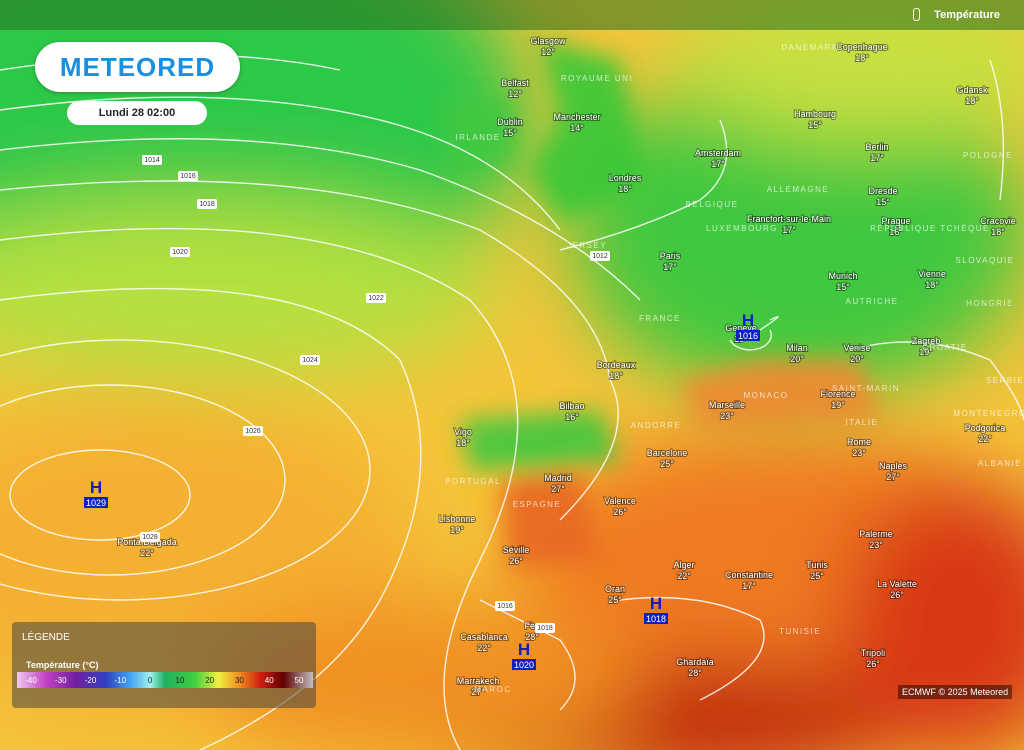  What do you see at coordinates (165, 680) in the screenshot?
I see `color-scale: -40 -30 -20 -10 0 10 20 30 40 50` at bounding box center [165, 680].